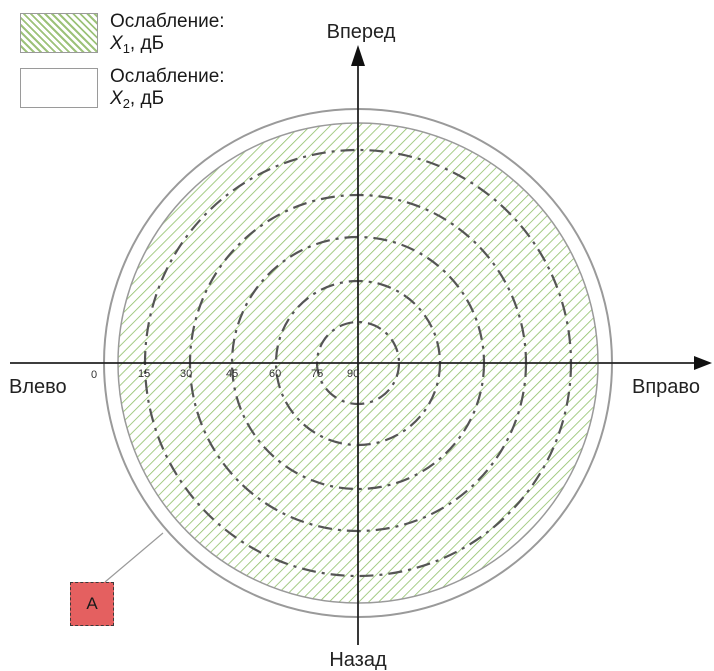 Image resolution: width=714 pixels, height=671 pixels. Describe the element at coordinates (232, 374) in the screenshot. I see `angle-tick-45: 45` at that location.